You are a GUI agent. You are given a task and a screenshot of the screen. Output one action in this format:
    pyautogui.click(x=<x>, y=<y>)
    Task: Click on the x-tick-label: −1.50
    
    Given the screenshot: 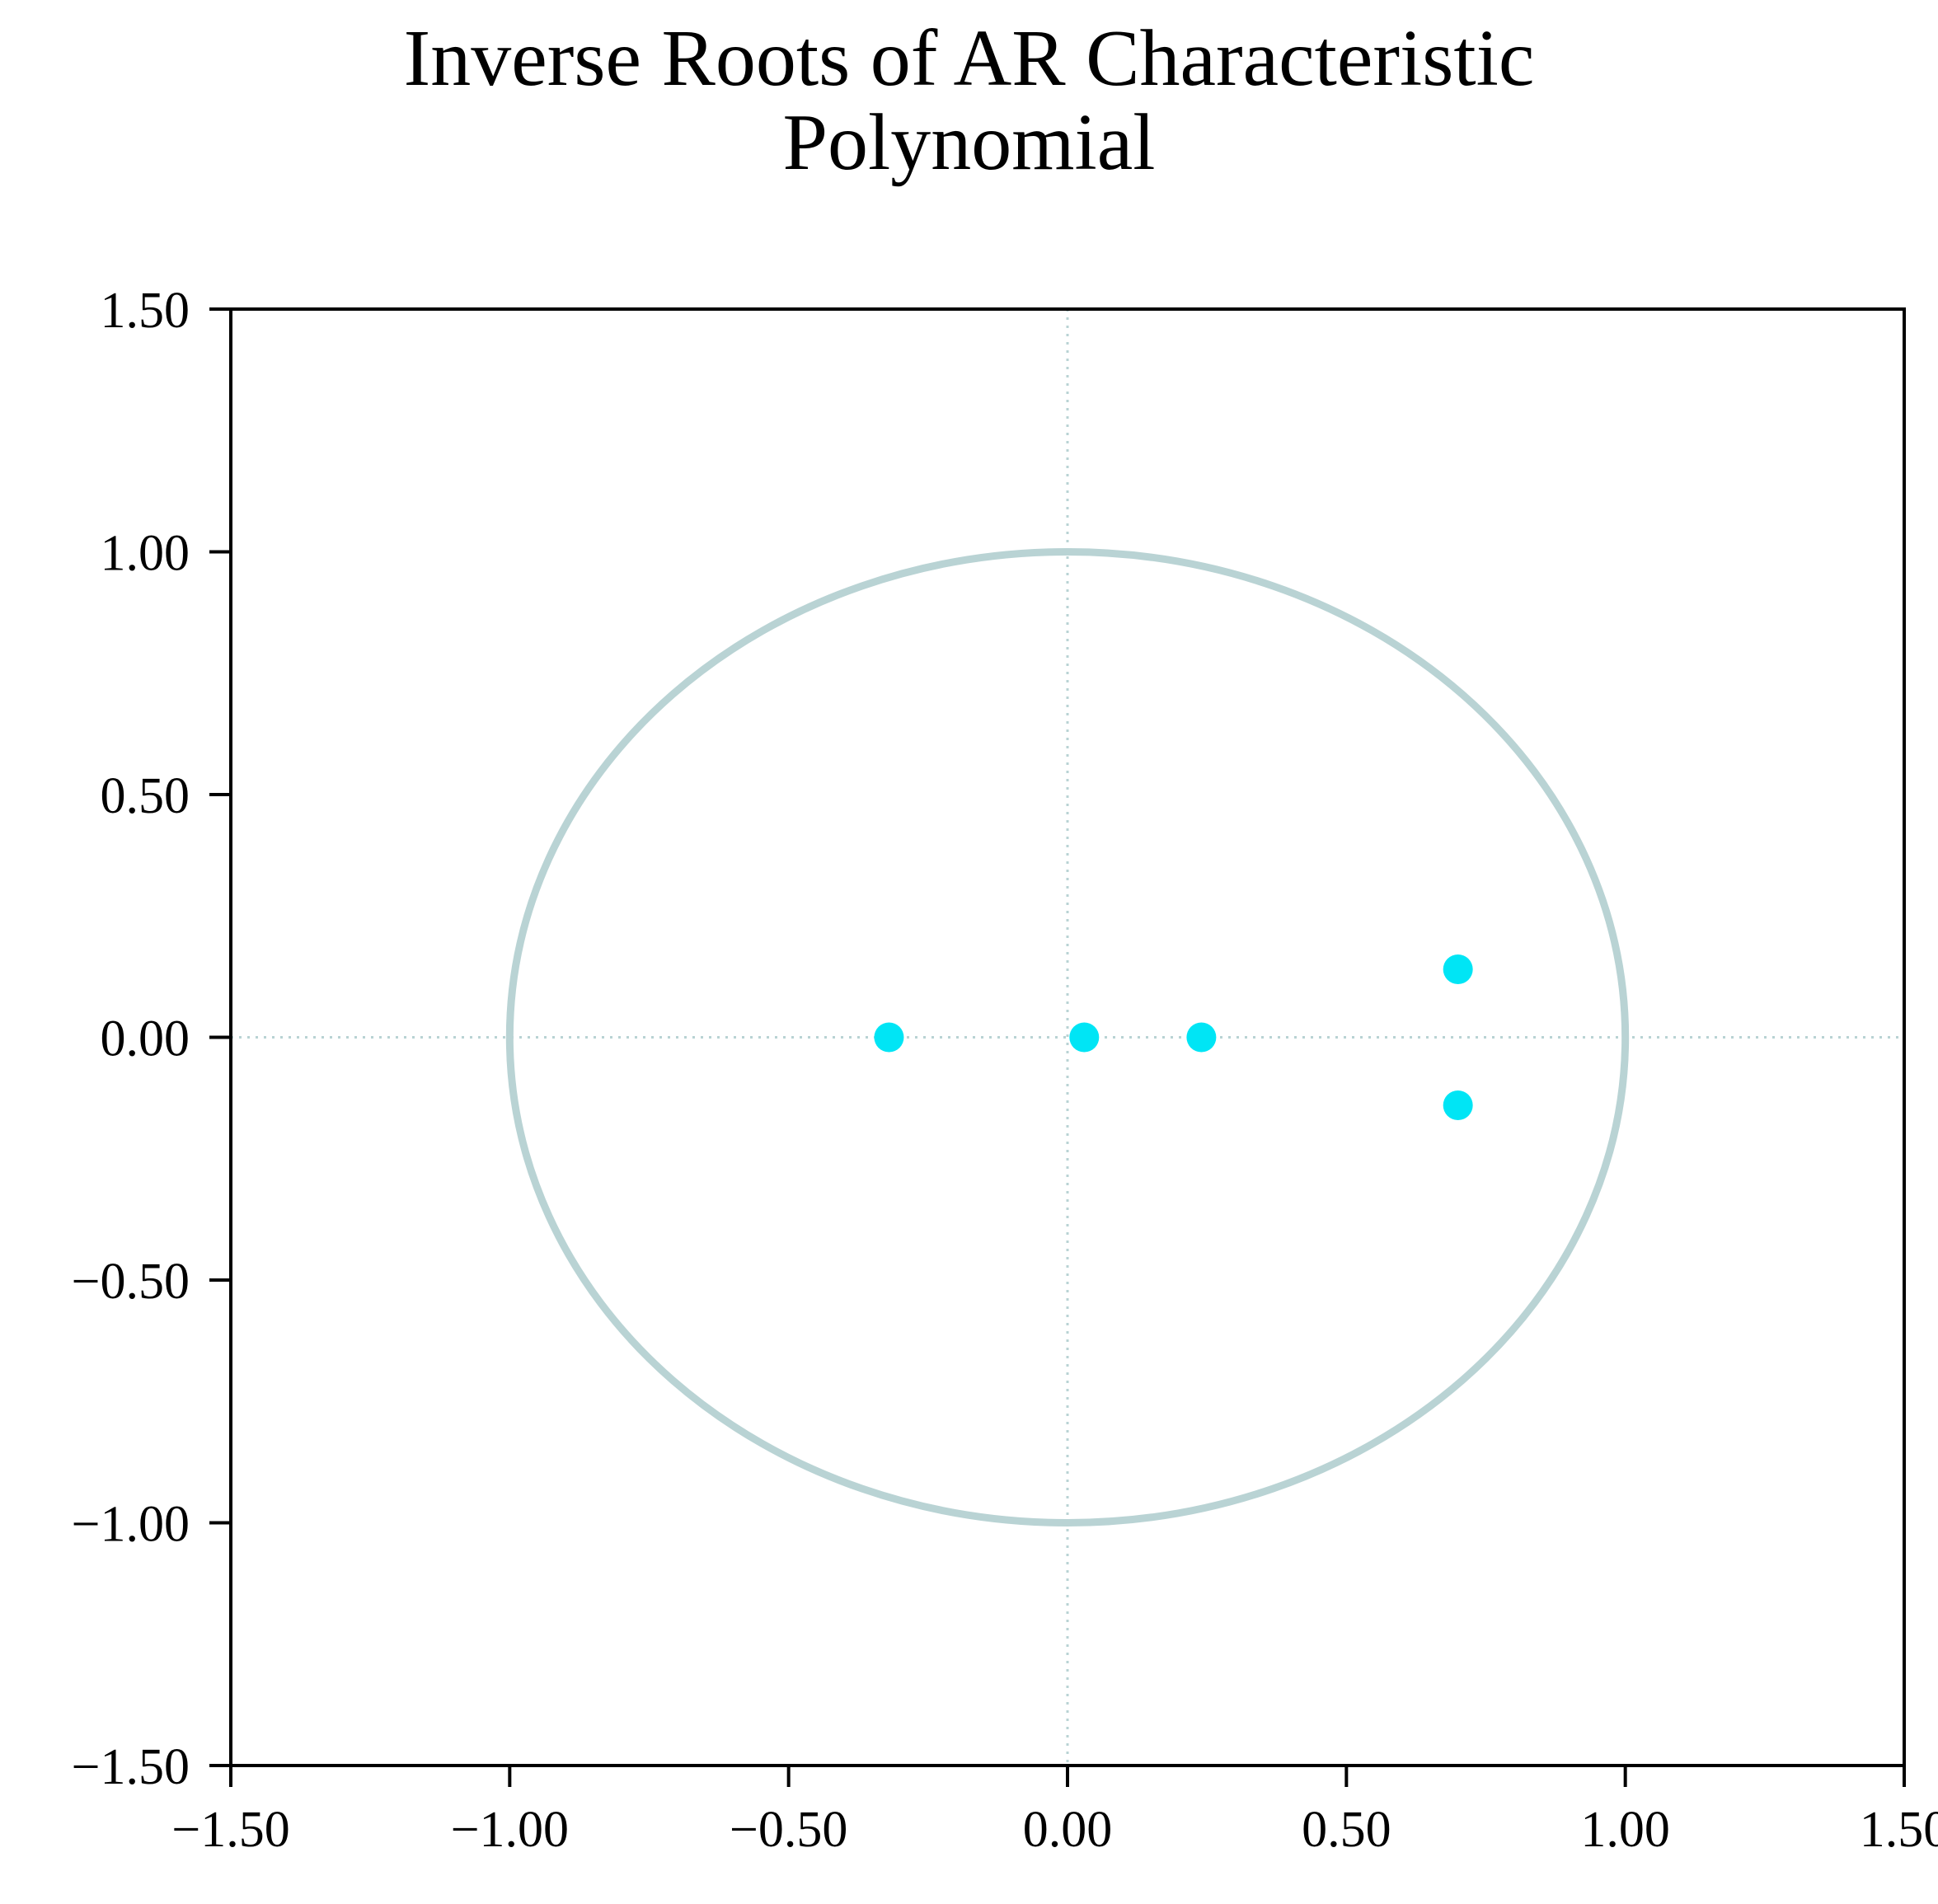 What is the action you would take?
    pyautogui.click(x=230, y=1830)
    